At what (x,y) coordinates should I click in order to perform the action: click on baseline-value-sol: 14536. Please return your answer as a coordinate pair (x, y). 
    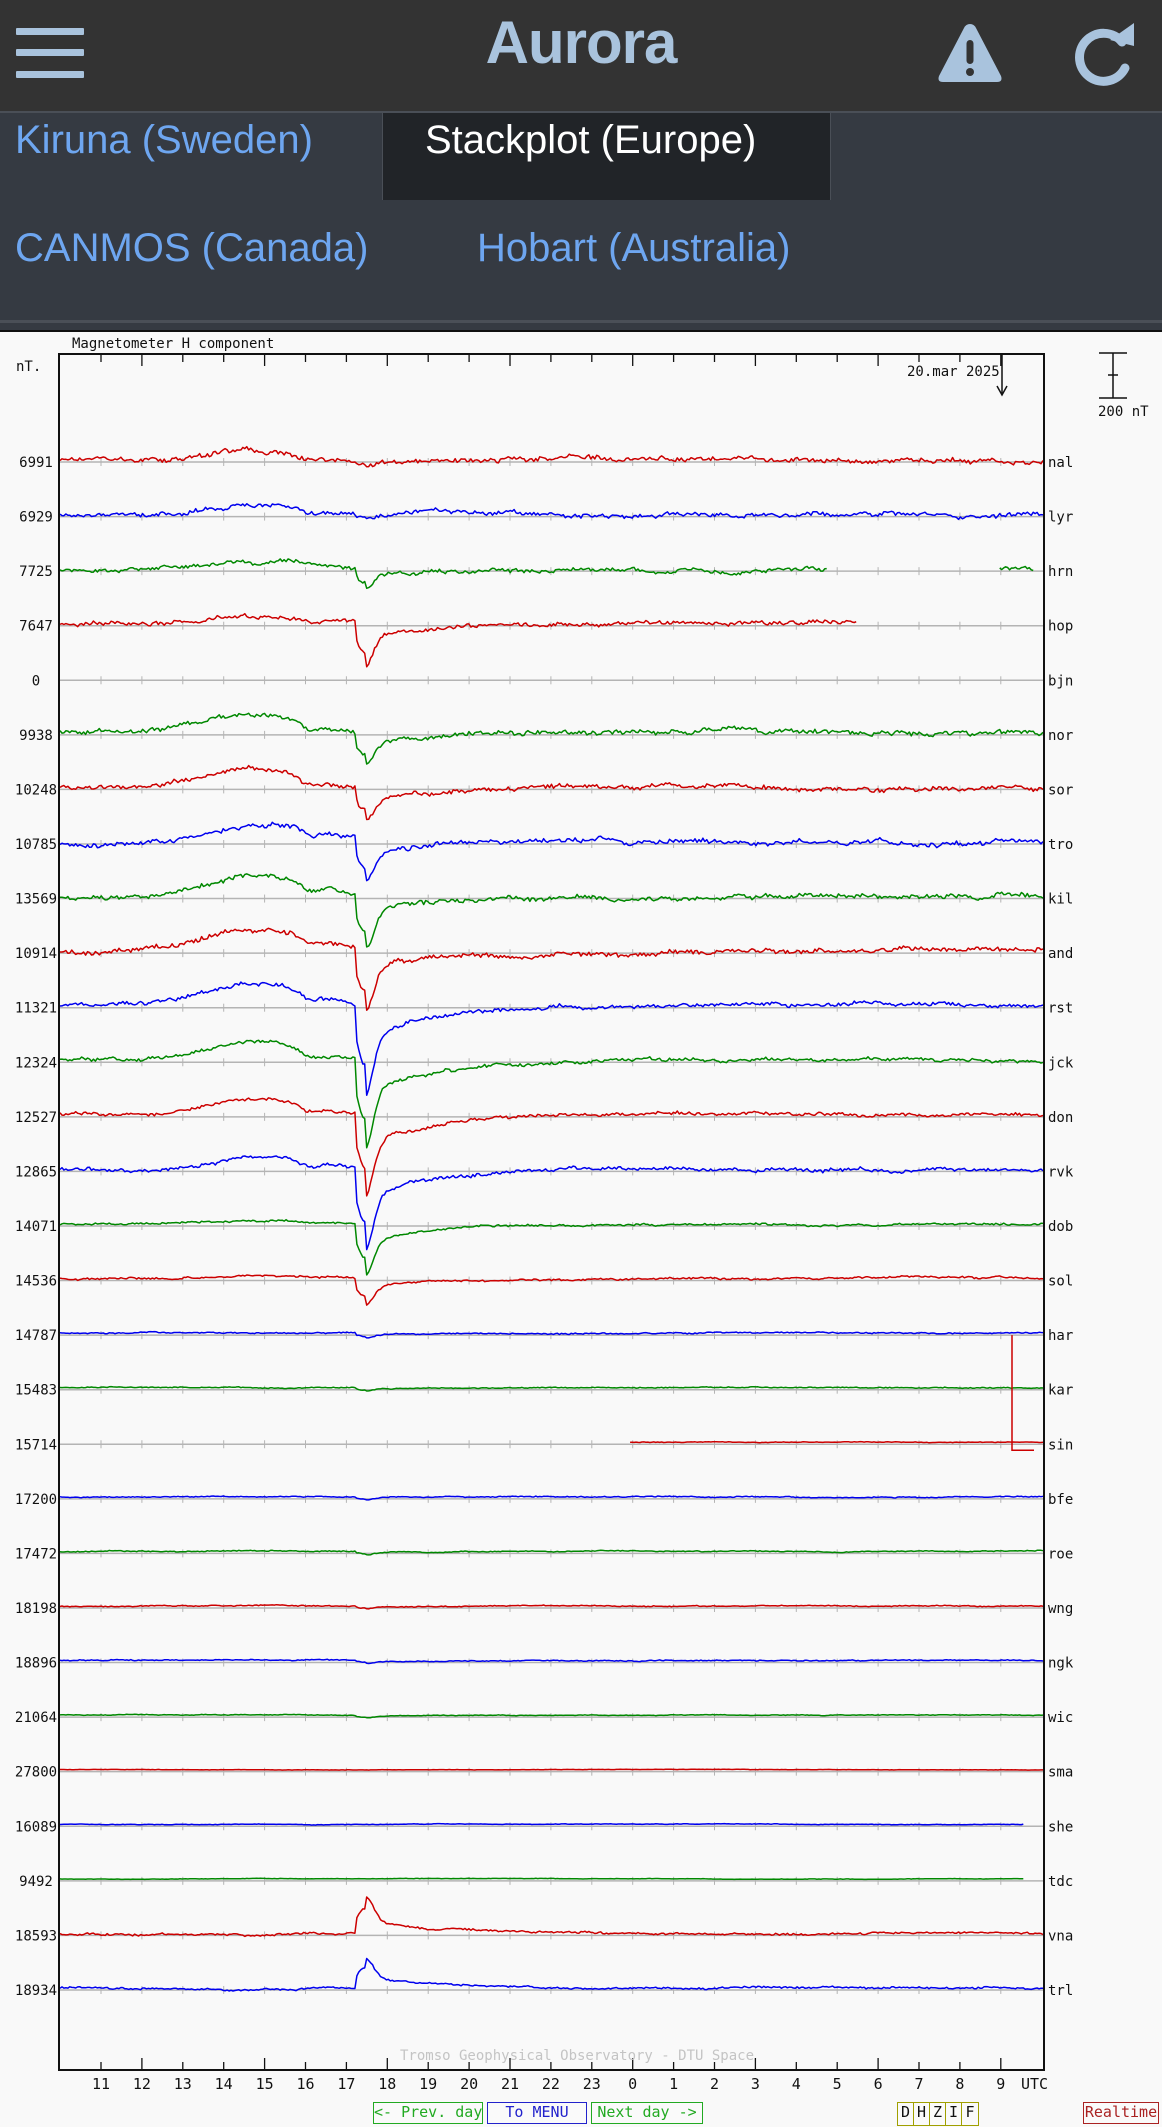
    Looking at the image, I should click on (36, 1282).